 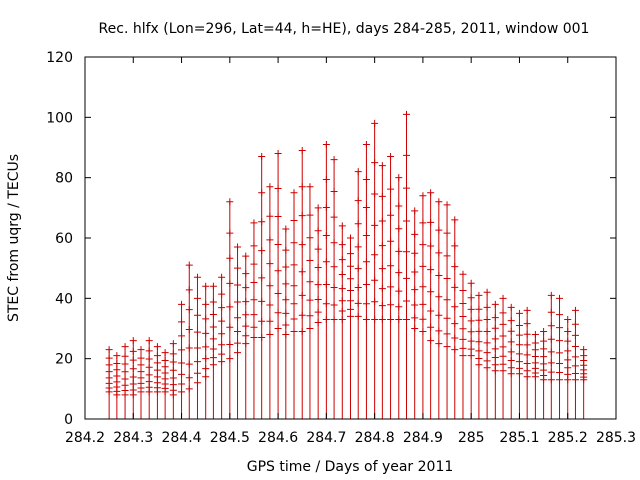 I want to click on x-tick-label: 284.9, so click(x=423, y=438).